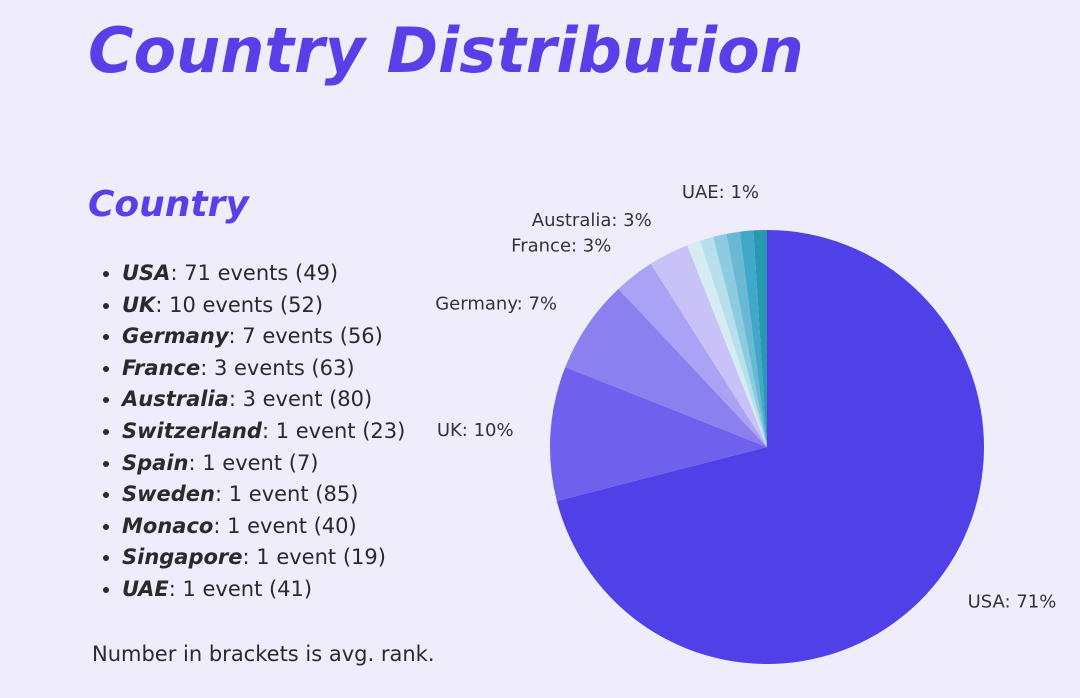 The width and height of the screenshot is (1080, 698). What do you see at coordinates (720, 192) in the screenshot?
I see `slice-label: UAE: 1%` at bounding box center [720, 192].